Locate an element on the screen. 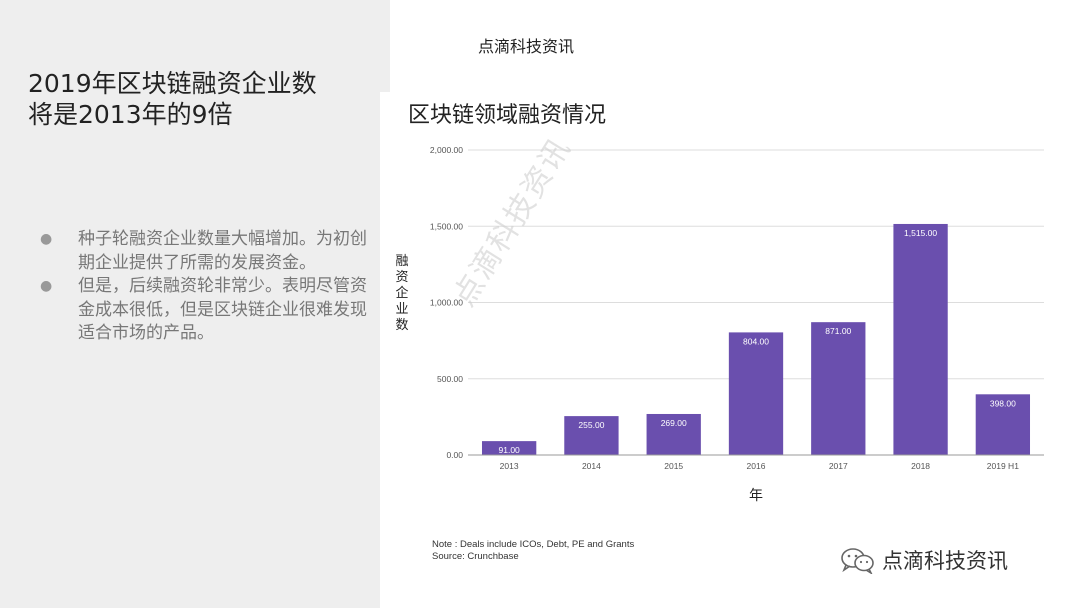 This screenshot has height=608, width=1080. data-label: 91.00 is located at coordinates (510, 450).